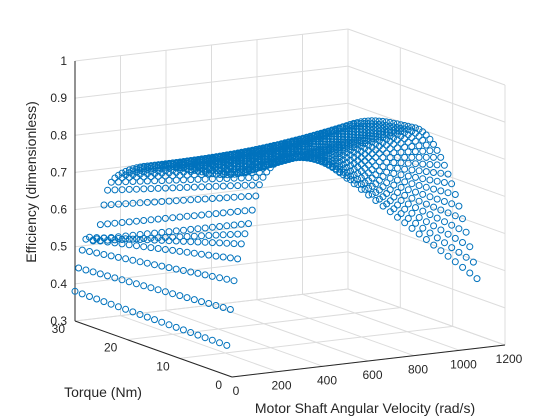  I want to click on y-tick-label: 20, so click(111, 348).